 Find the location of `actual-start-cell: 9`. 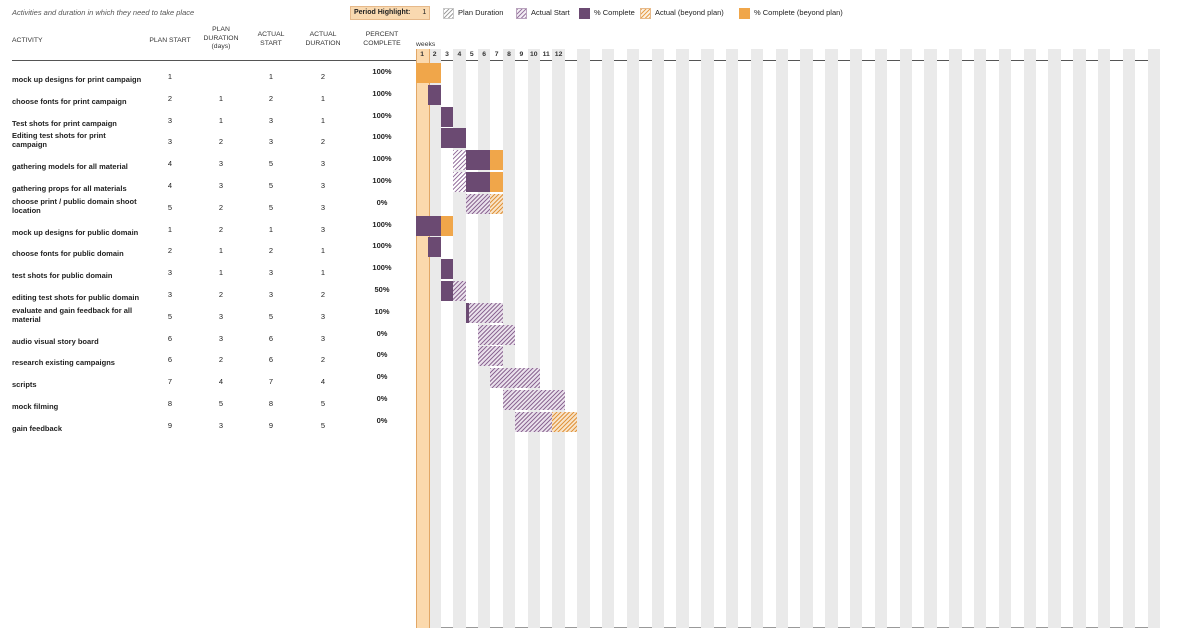

actual-start-cell: 9 is located at coordinates (271, 425).